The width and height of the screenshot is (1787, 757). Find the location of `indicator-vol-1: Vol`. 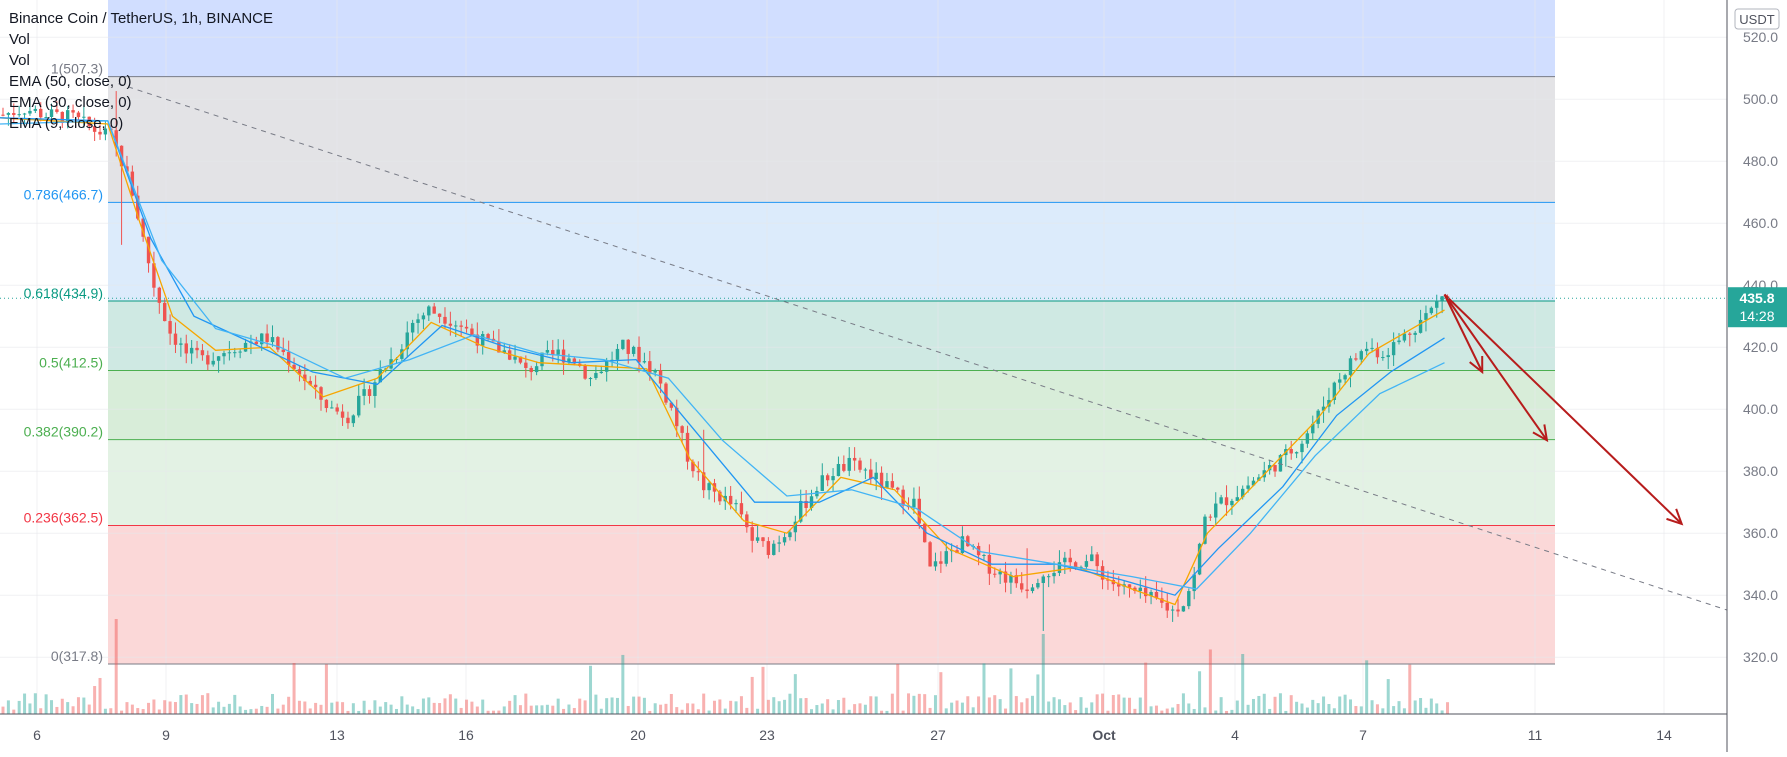

indicator-vol-1: Vol is located at coordinates (19, 39).